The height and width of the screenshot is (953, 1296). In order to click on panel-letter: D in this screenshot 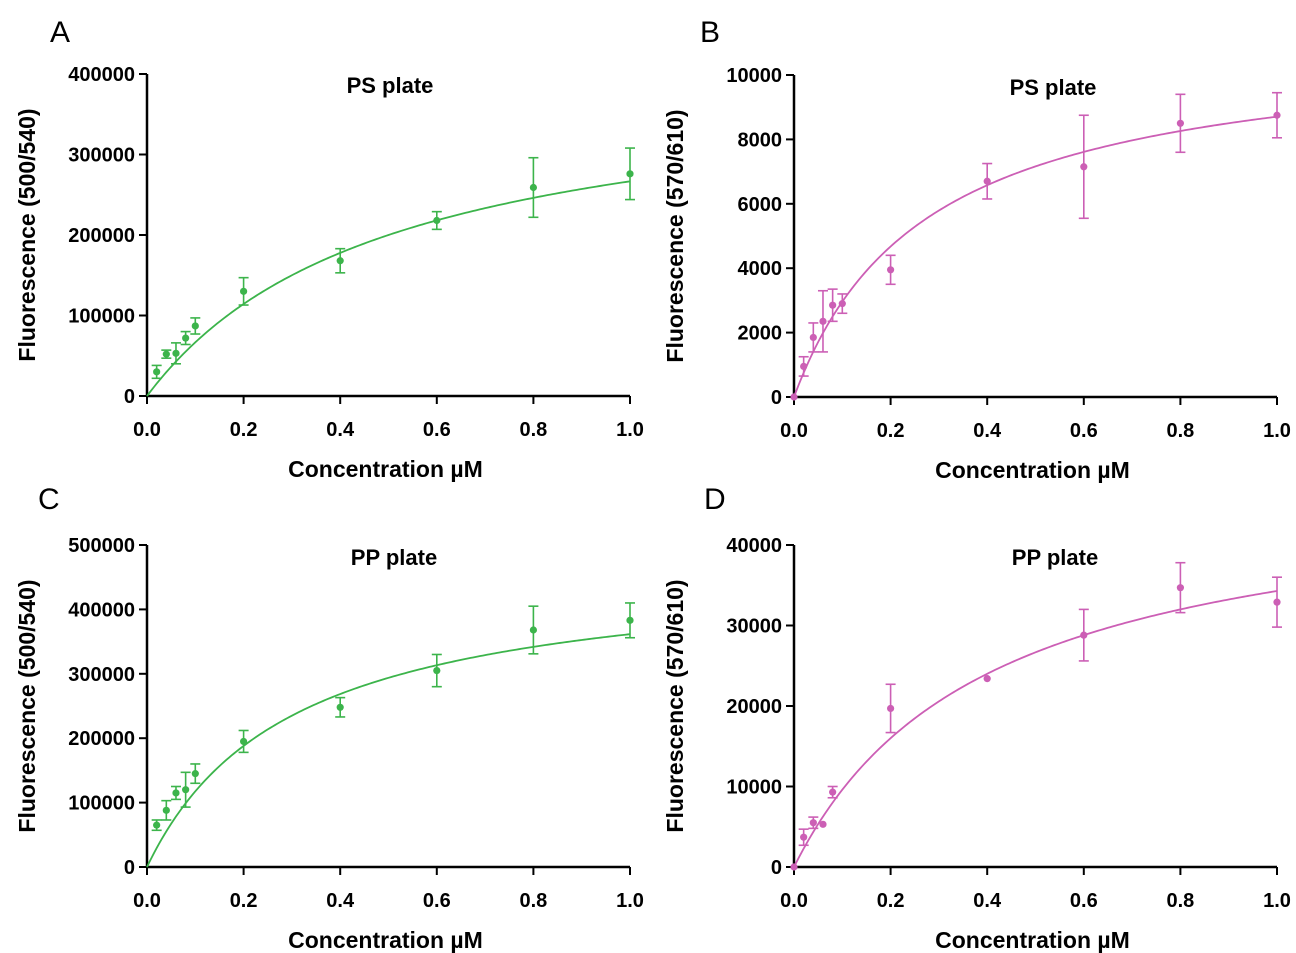, I will do `click(715, 499)`.